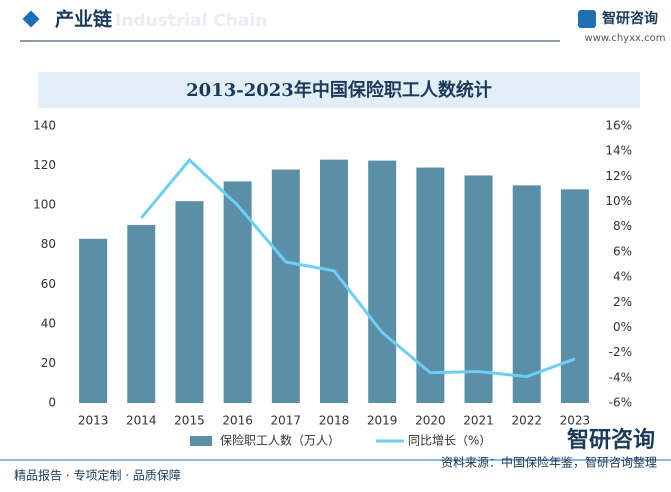  I want to click on x-tick-label: 2019, so click(382, 421).